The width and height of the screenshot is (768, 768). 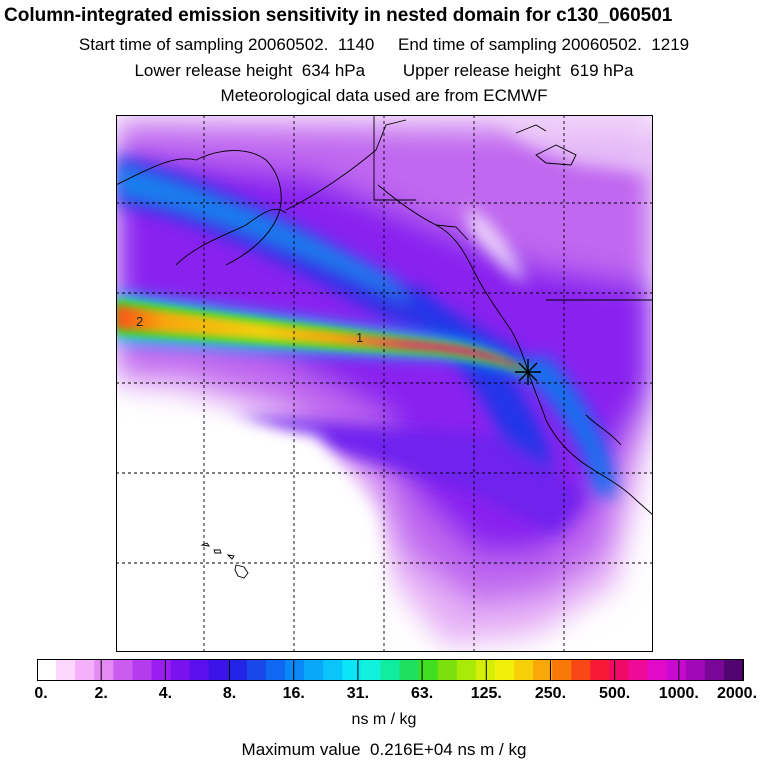 What do you see at coordinates (602, 70) in the screenshot?
I see `upper-height-value: 619 hPa` at bounding box center [602, 70].